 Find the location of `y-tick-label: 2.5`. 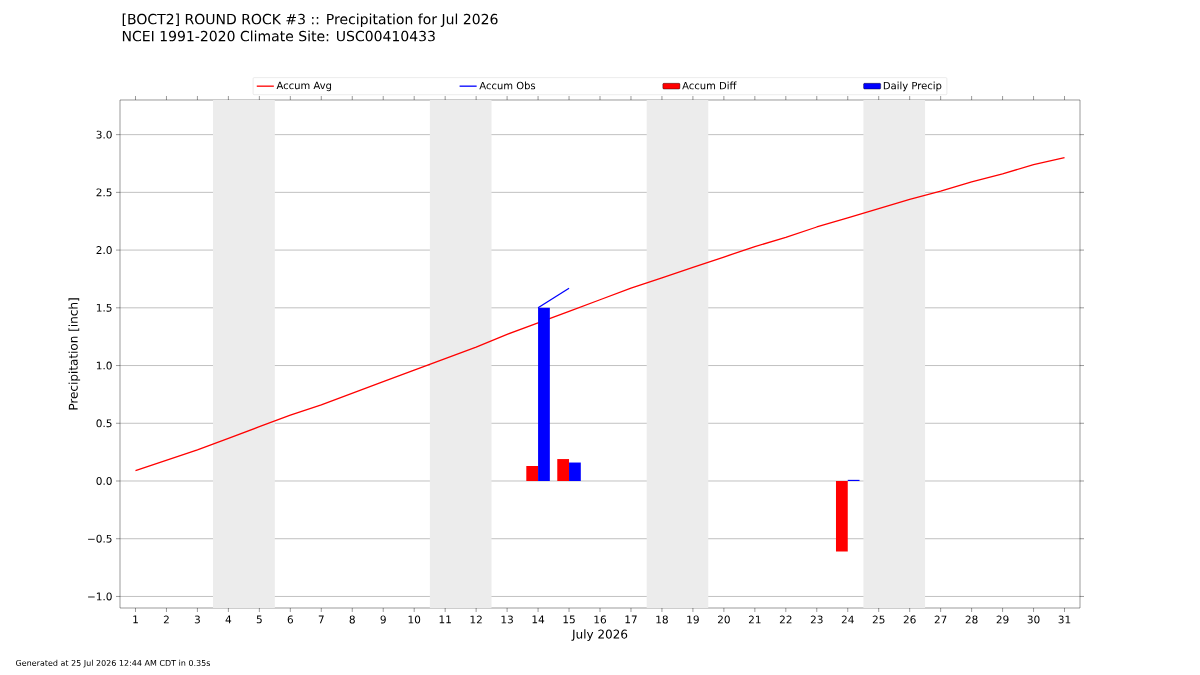

y-tick-label: 2.5 is located at coordinates (104, 192).